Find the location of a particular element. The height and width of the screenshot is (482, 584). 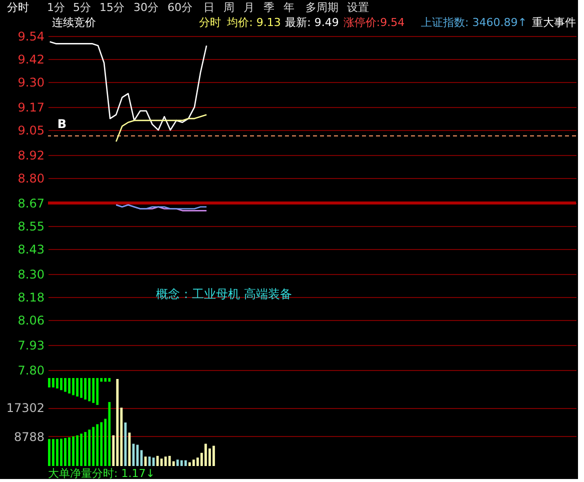

y-tick-label: 9.05 is located at coordinates (31, 131).